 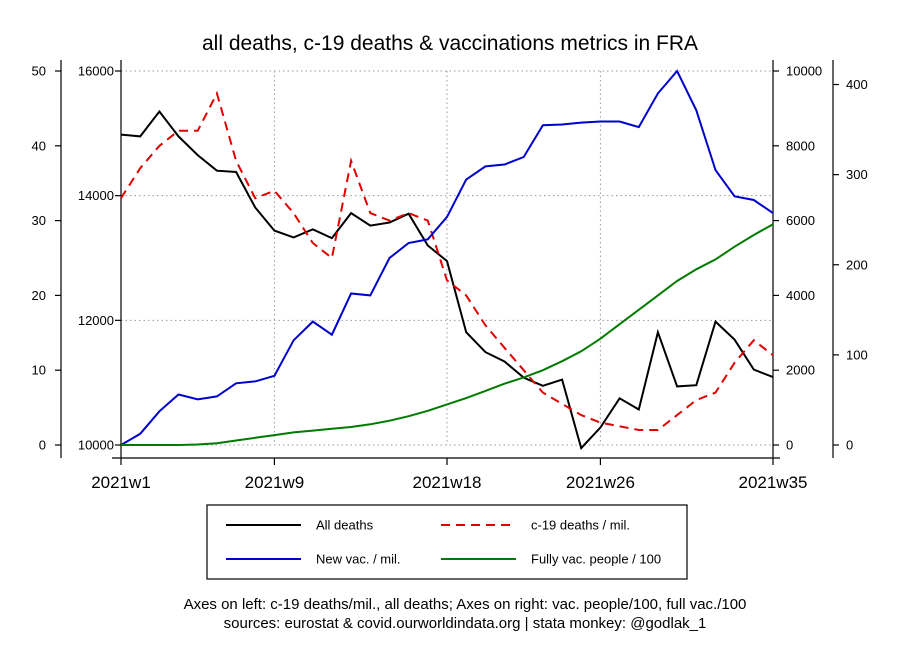 I want to click on y-tick-label: 4000, so click(x=800, y=295).